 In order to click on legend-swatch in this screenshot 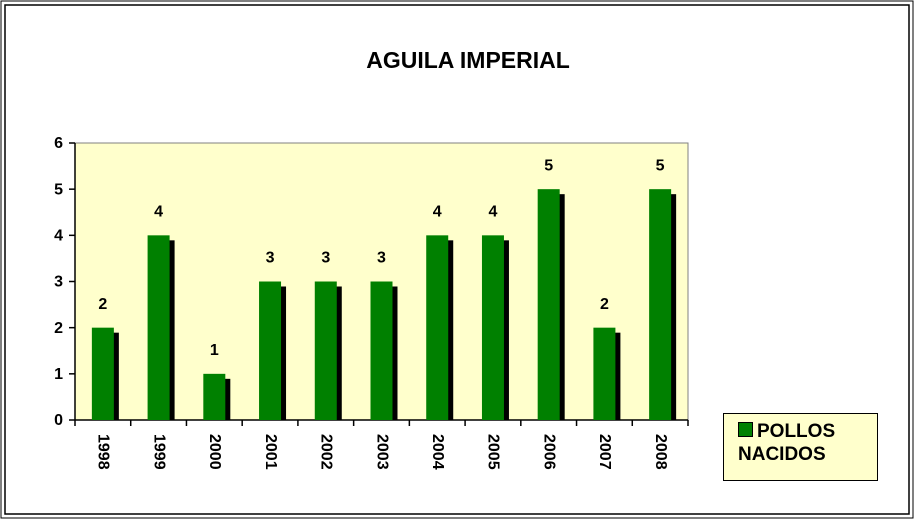, I will do `click(745, 429)`.